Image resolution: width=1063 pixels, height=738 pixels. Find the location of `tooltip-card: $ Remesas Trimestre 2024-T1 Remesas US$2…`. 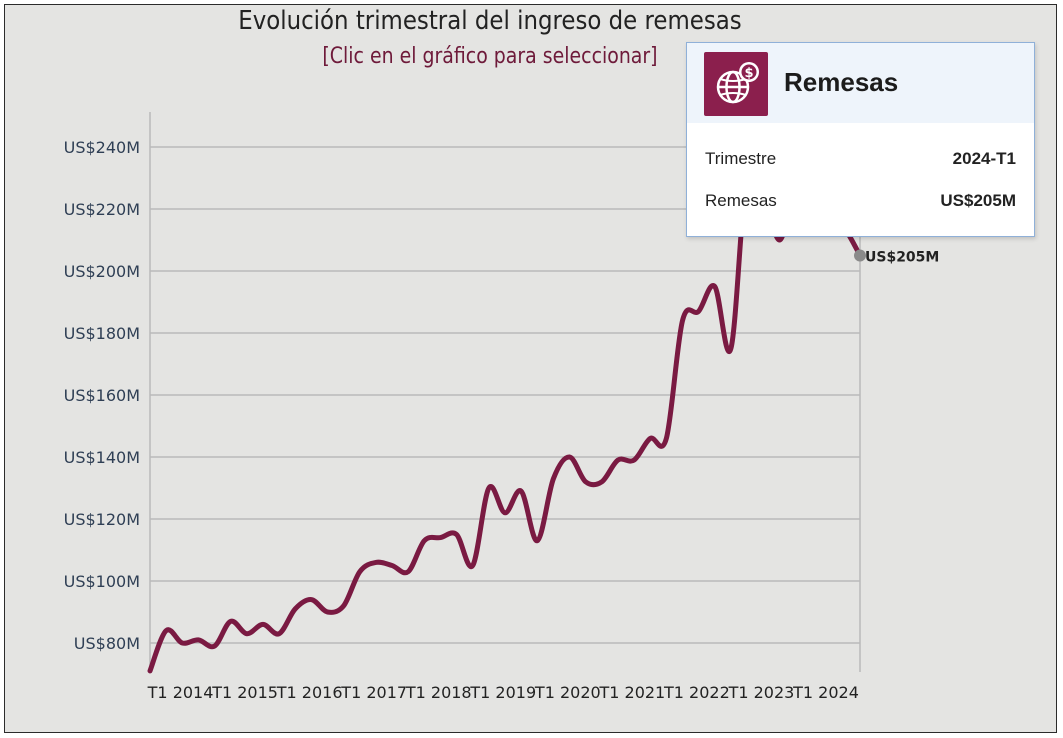

tooltip-card: $ Remesas Trimestre 2024-T1 Remesas US$2… is located at coordinates (860, 139).